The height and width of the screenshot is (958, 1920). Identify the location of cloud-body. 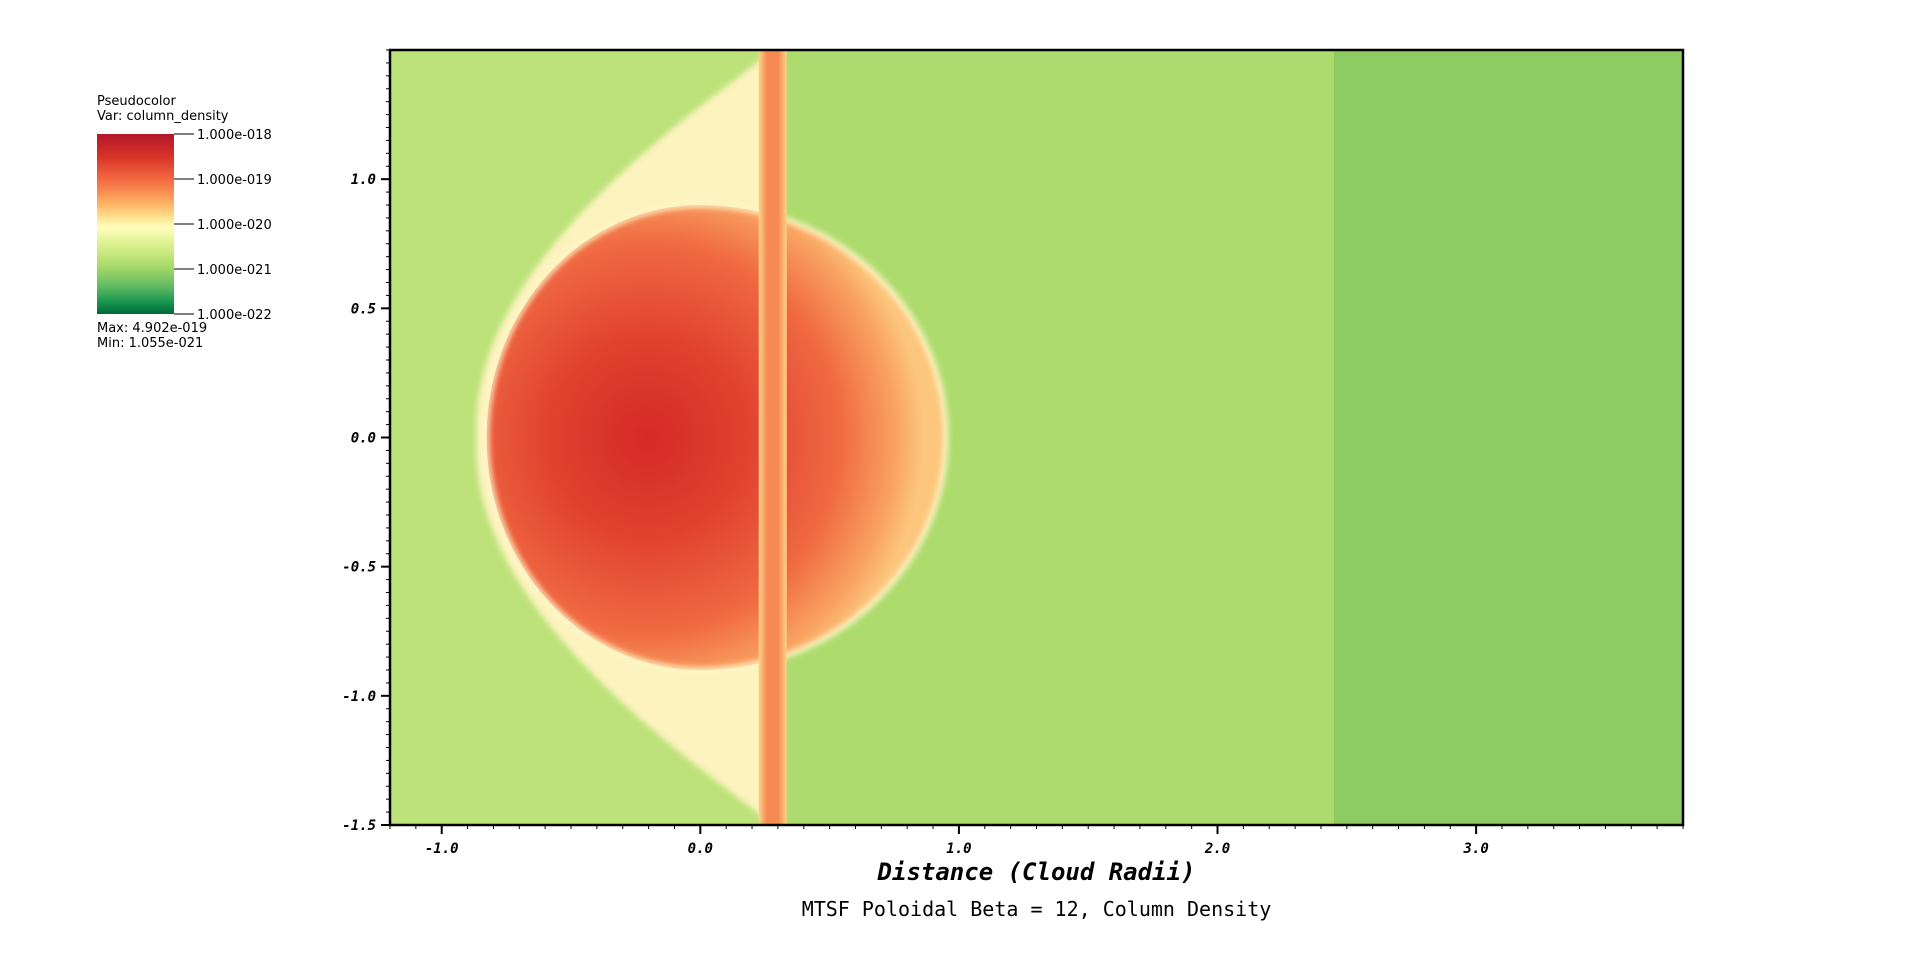
(716, 437).